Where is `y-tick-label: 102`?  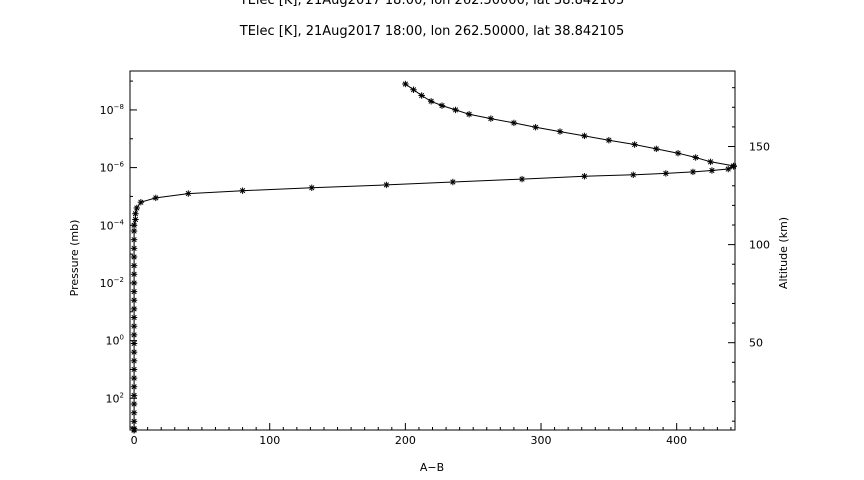 y-tick-label: 102 is located at coordinates (115, 398).